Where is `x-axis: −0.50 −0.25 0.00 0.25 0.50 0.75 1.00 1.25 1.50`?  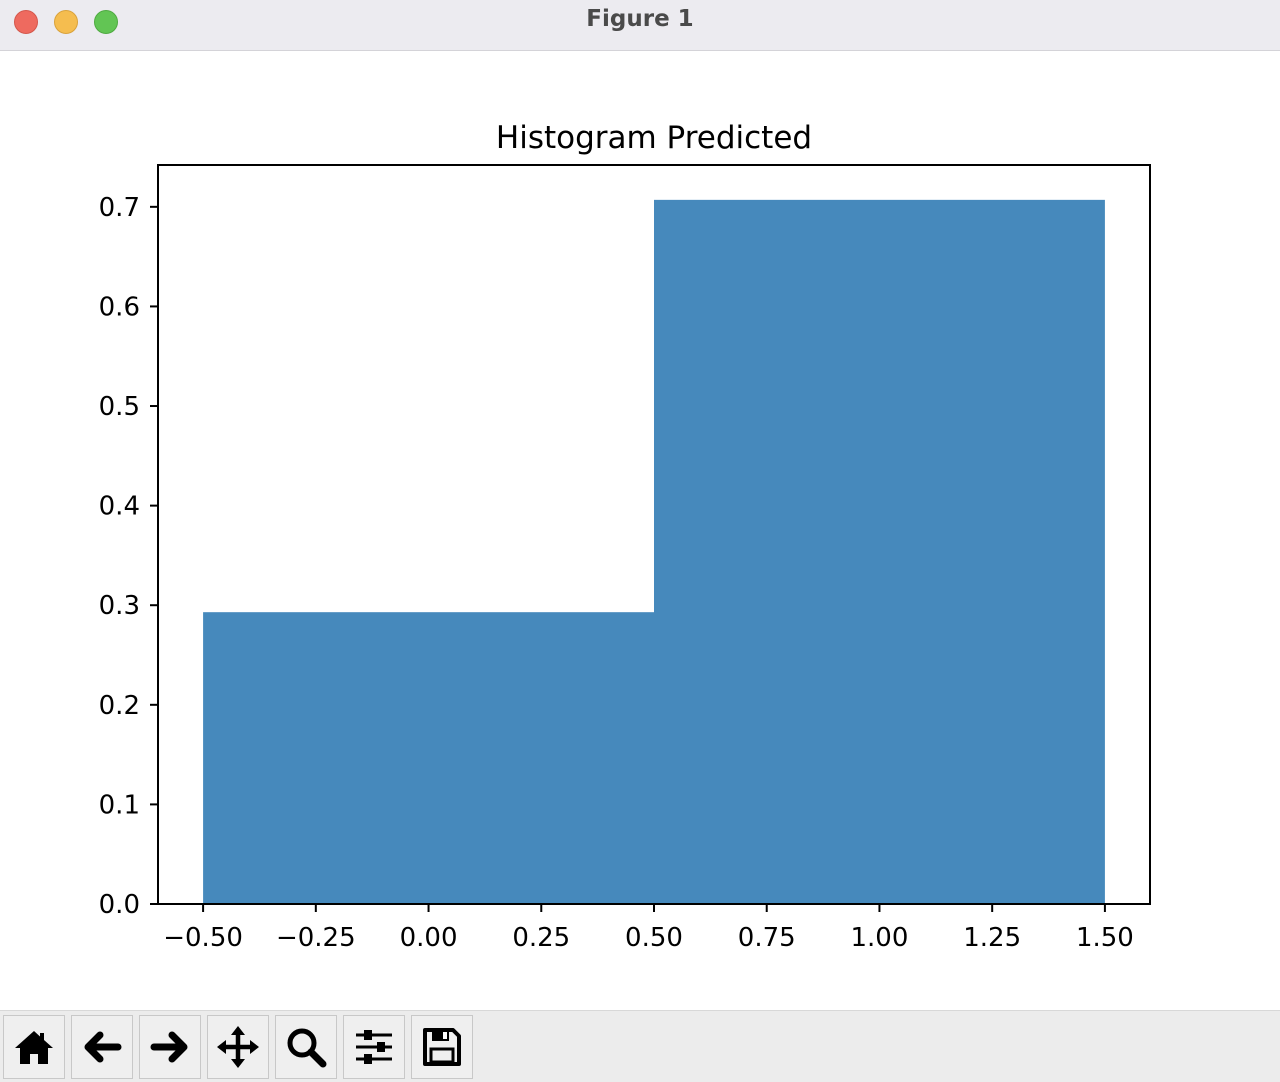 x-axis: −0.50 −0.25 0.00 0.25 0.50 0.75 1.00 1.25 1.50 is located at coordinates (648, 928).